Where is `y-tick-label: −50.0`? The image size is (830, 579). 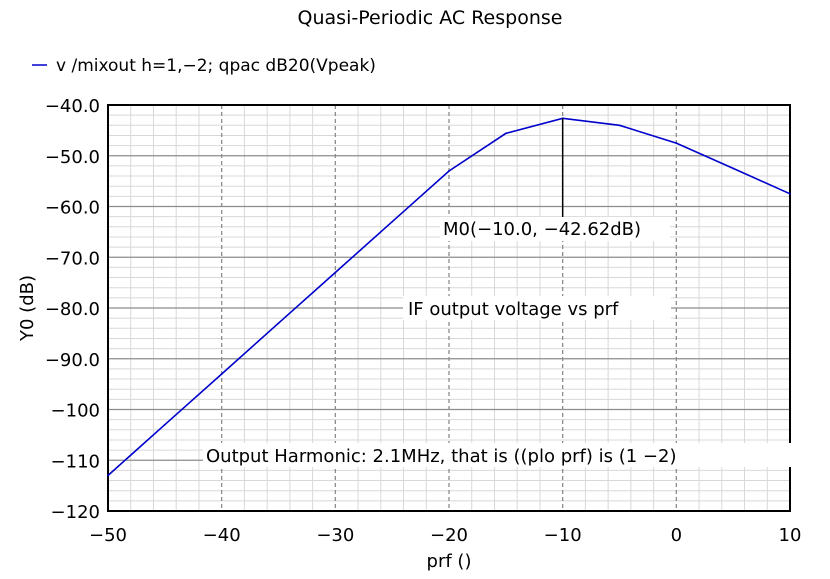 y-tick-label: −50.0 is located at coordinates (72, 157).